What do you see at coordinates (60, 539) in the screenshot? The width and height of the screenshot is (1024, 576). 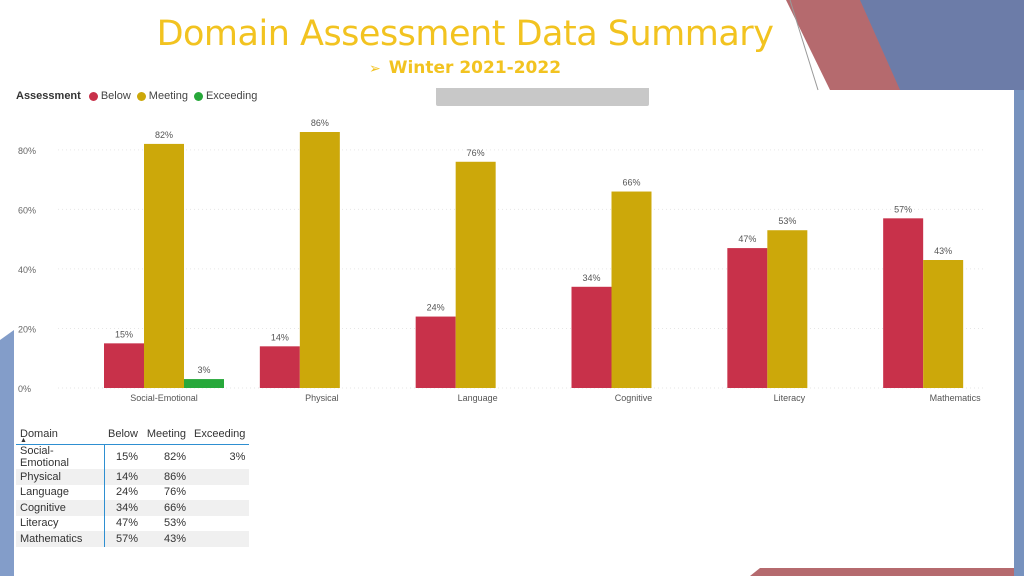 I see `table-cell: Mathematics` at bounding box center [60, 539].